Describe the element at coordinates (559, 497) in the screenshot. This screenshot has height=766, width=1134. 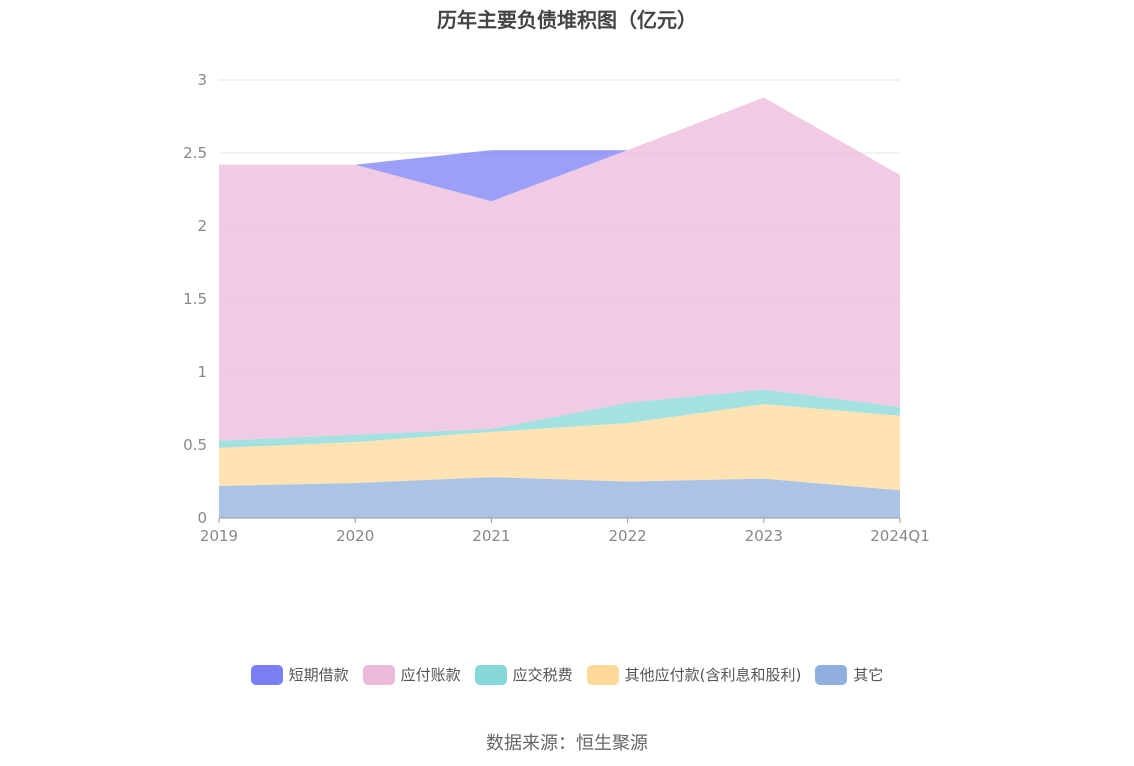
I see `area-series-其它` at that location.